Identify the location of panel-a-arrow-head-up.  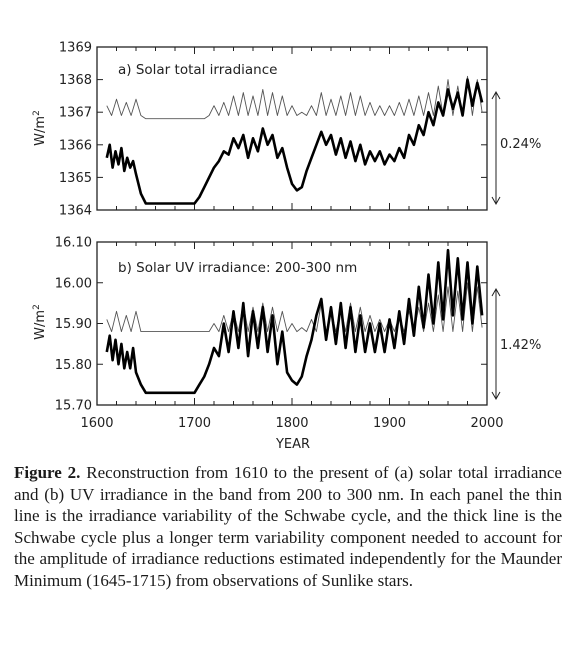
(496, 95).